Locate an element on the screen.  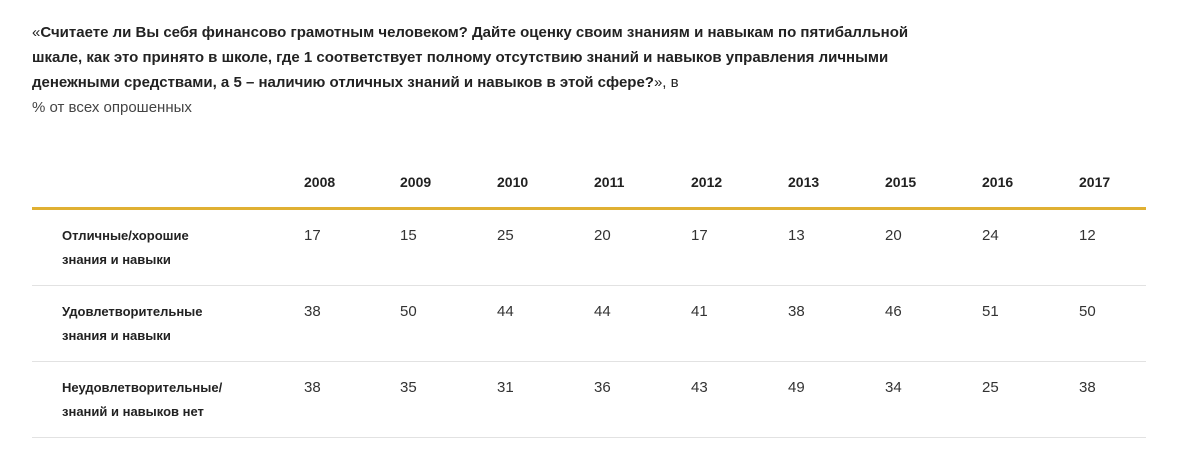
table-cell: 34 is located at coordinates (893, 387).